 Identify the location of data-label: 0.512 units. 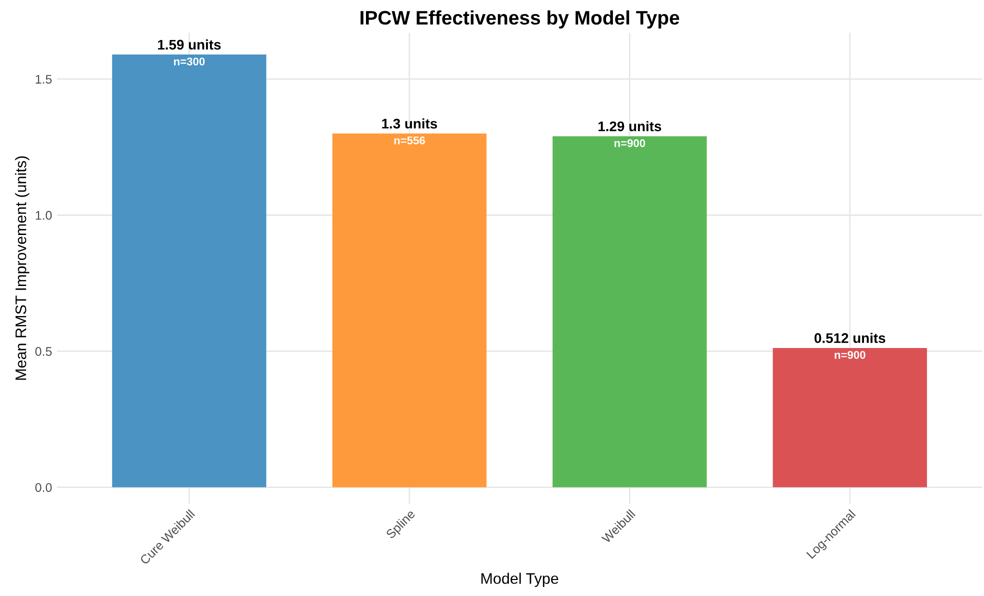
(850, 338).